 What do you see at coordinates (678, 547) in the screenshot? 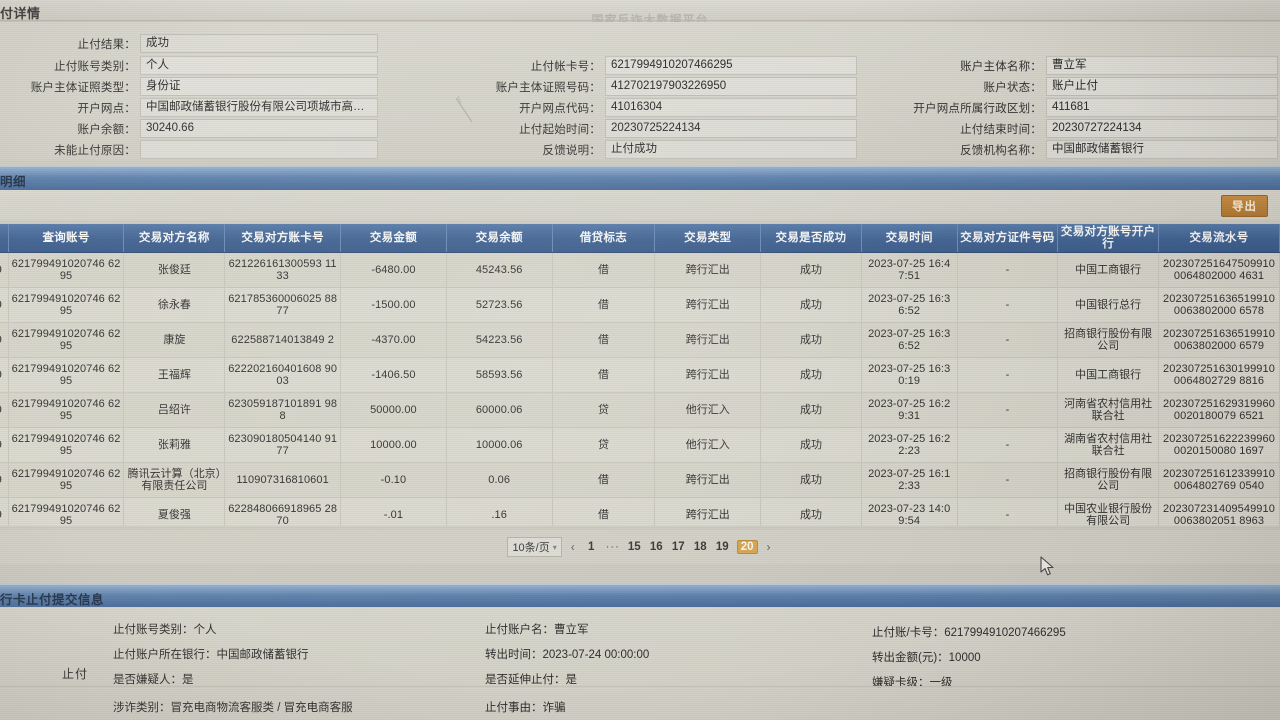
I see `page-button-17: 17` at bounding box center [678, 547].